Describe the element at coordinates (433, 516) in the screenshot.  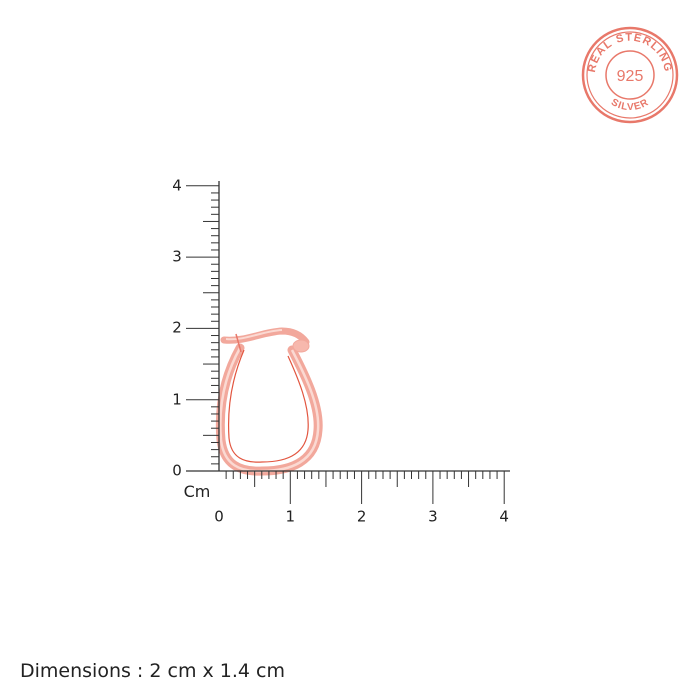
I see `x-tick-label: 3` at that location.